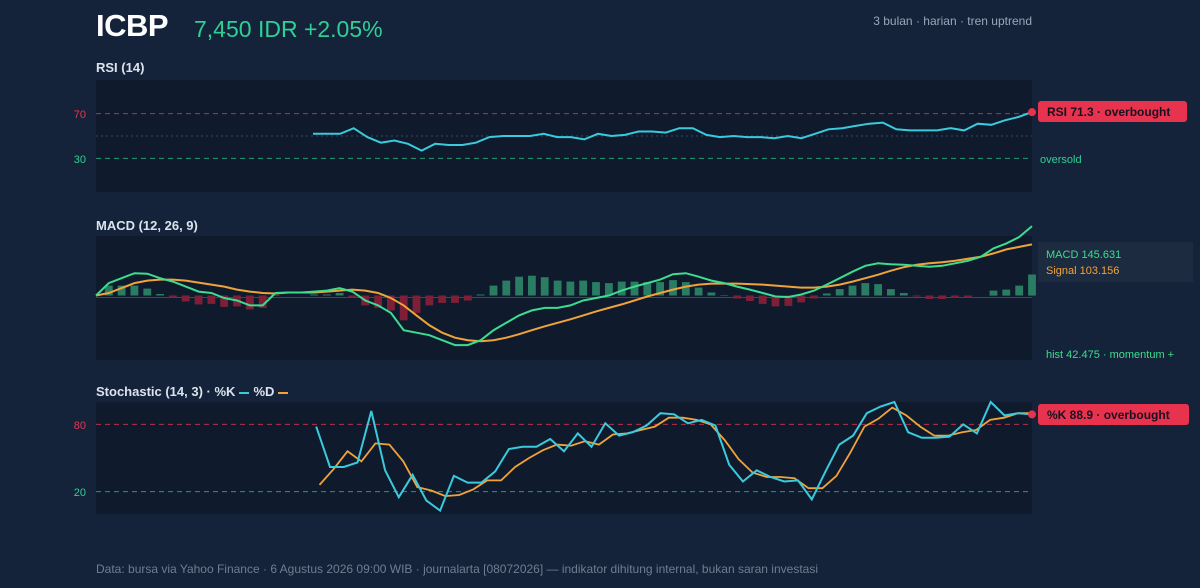 The height and width of the screenshot is (588, 1200). Describe the element at coordinates (1082, 271) in the screenshot. I see `signal-value-label: Signal 103.156` at that location.